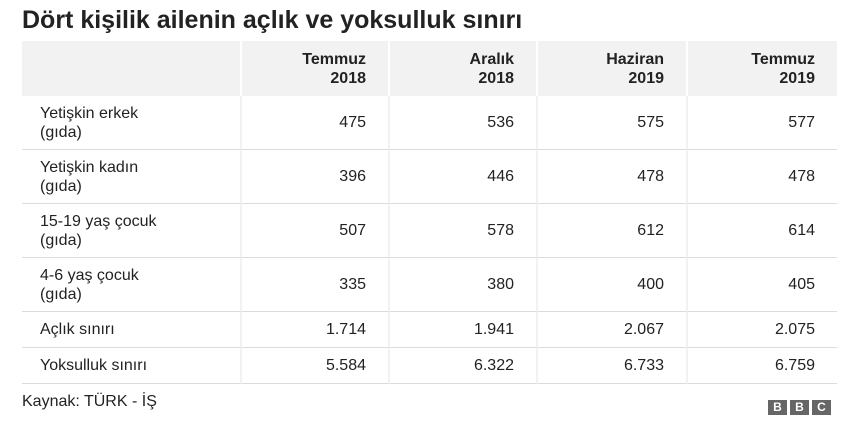 The image size is (857, 428). Describe the element at coordinates (132, 123) in the screenshot. I see `row-label: Yetişkin erkek (gıda)` at that location.